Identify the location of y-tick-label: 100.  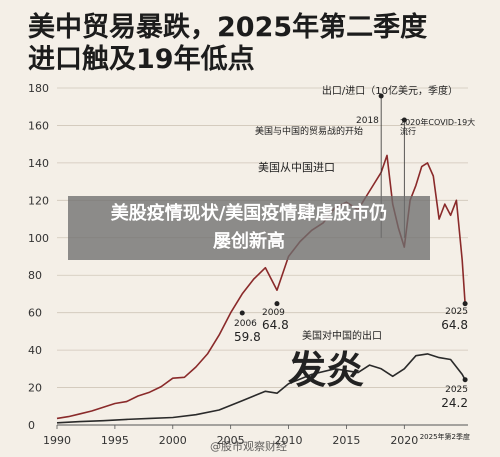
(38, 238).